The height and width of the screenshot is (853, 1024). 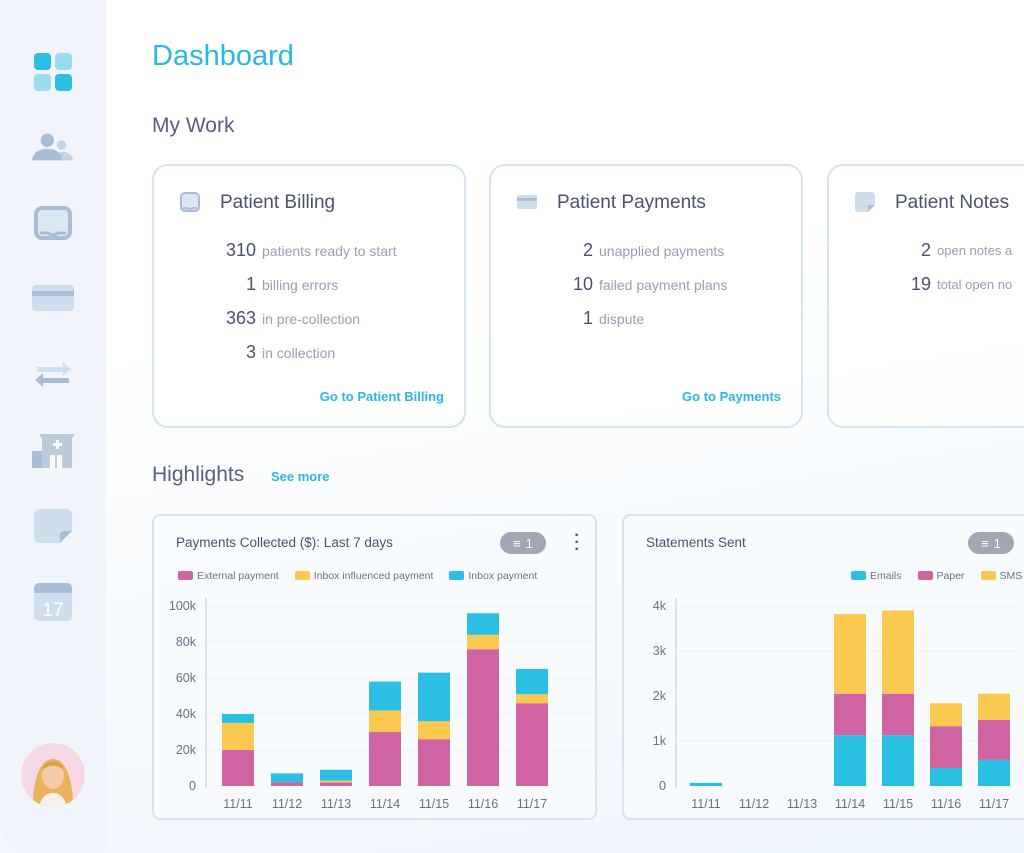 I want to click on stat-label: failed payment plans, so click(x=663, y=285).